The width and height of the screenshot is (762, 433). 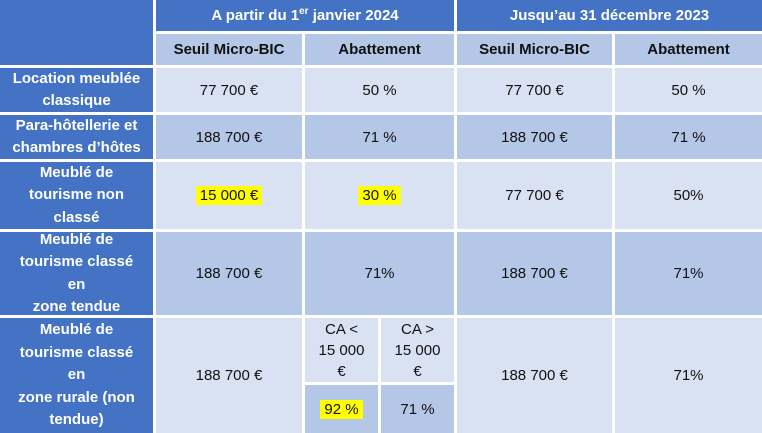 I want to click on cell-location-seuil-2023: 77 700 €, so click(x=534, y=90).